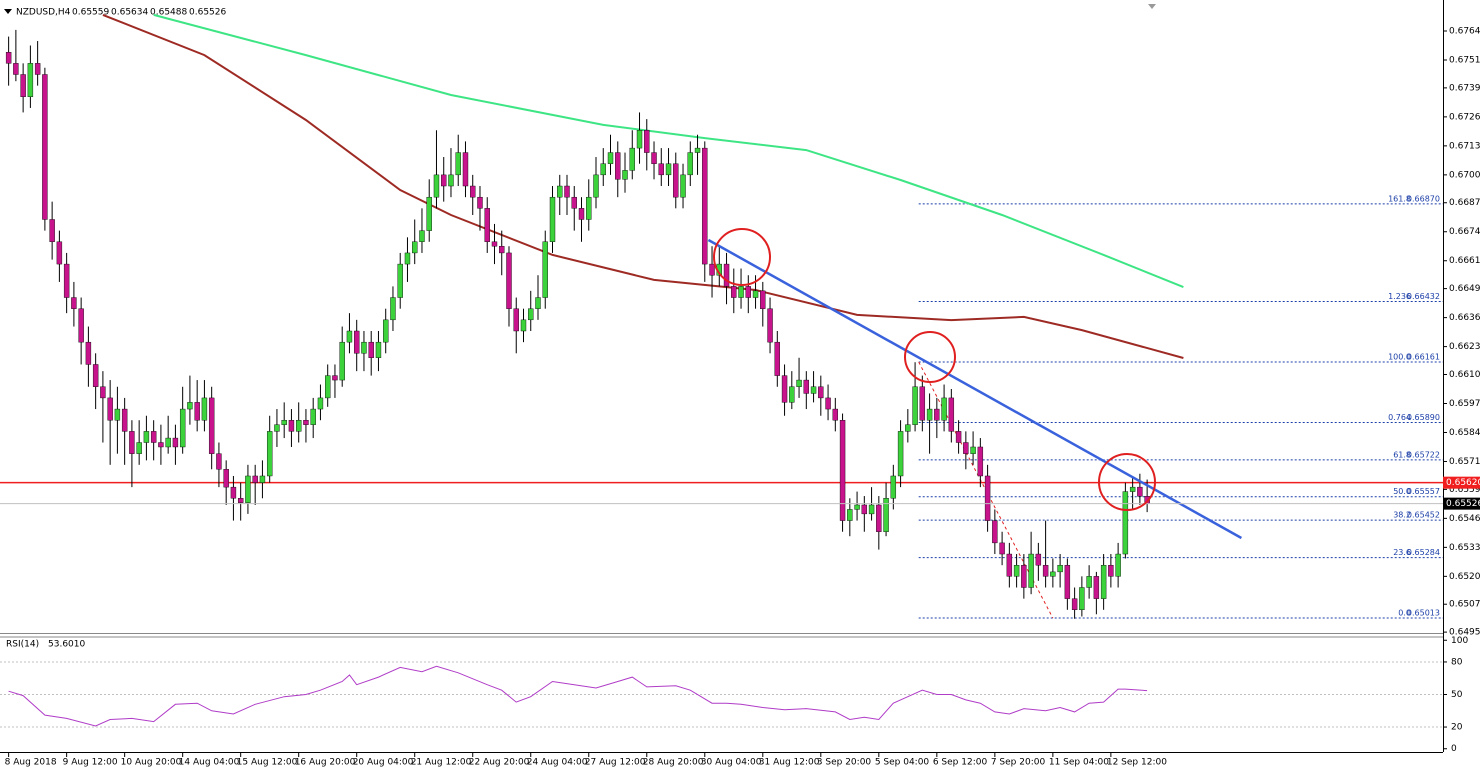  What do you see at coordinates (1399, 417) in the screenshot?
I see `fib-ratio: 0.764` at bounding box center [1399, 417].